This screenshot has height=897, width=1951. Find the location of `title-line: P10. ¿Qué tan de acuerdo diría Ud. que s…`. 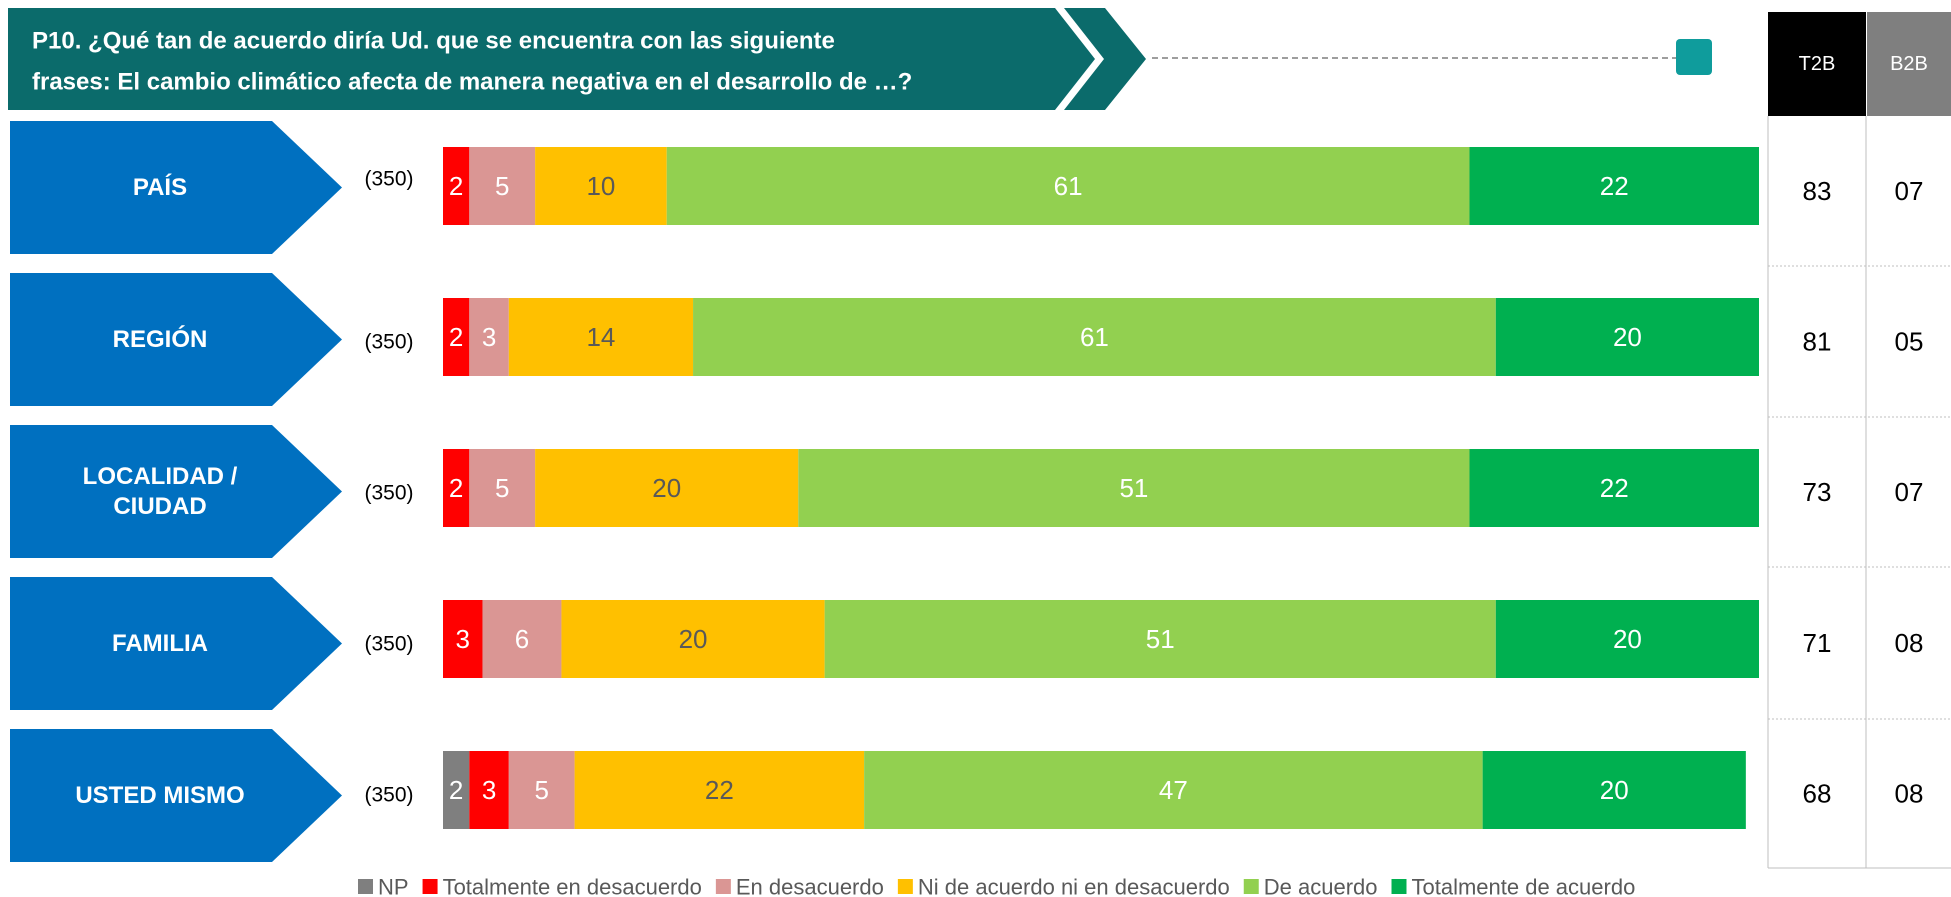

title-line: P10. ¿Qué tan de acuerdo diría Ud. que s… is located at coordinates (433, 41).